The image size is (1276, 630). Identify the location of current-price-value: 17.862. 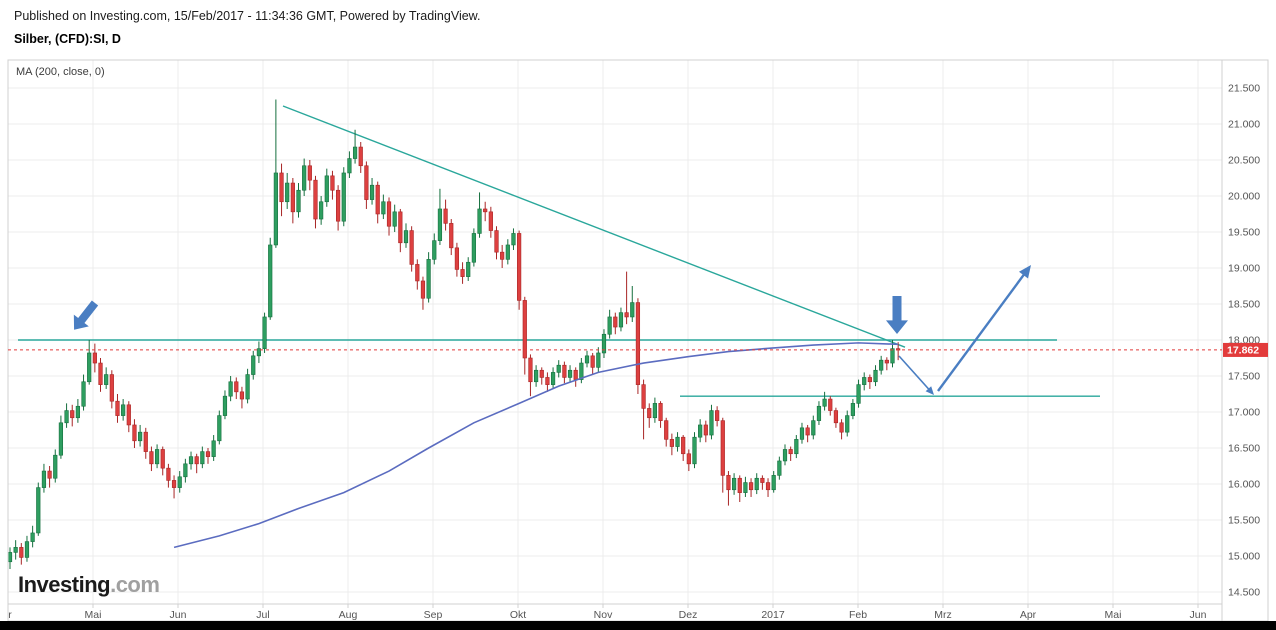
(1243, 350).